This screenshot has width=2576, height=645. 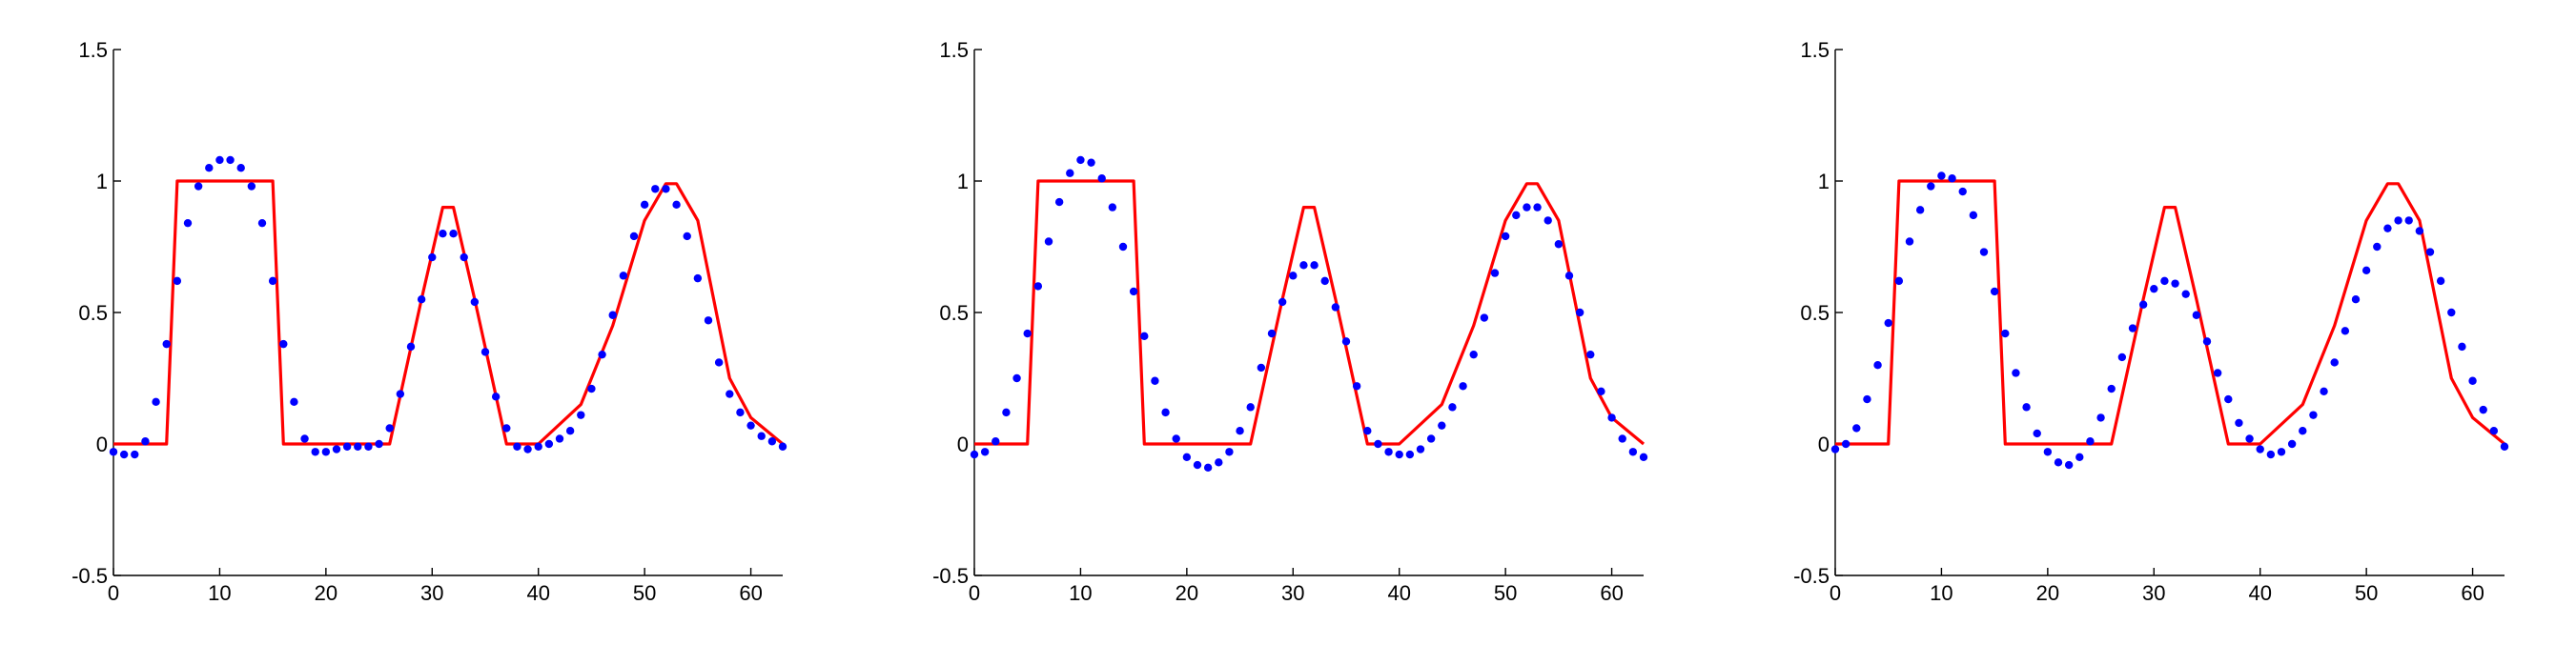 What do you see at coordinates (2366, 593) in the screenshot?
I see `x-tick-label: 50` at bounding box center [2366, 593].